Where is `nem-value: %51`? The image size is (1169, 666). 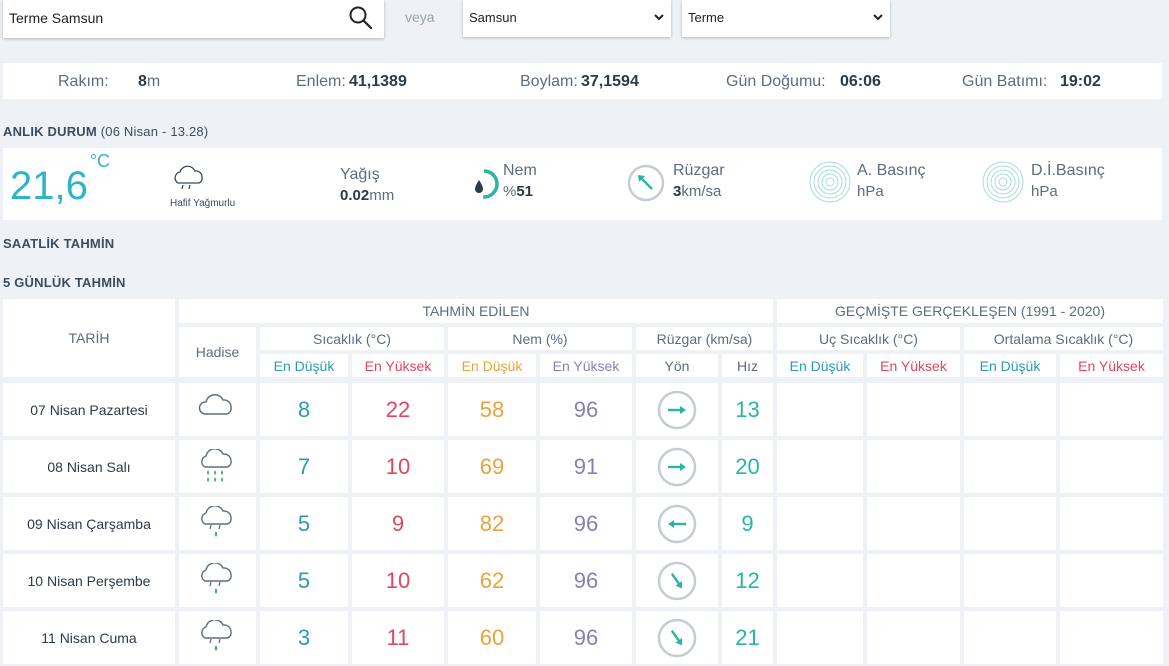
nem-value: %51 is located at coordinates (518, 191).